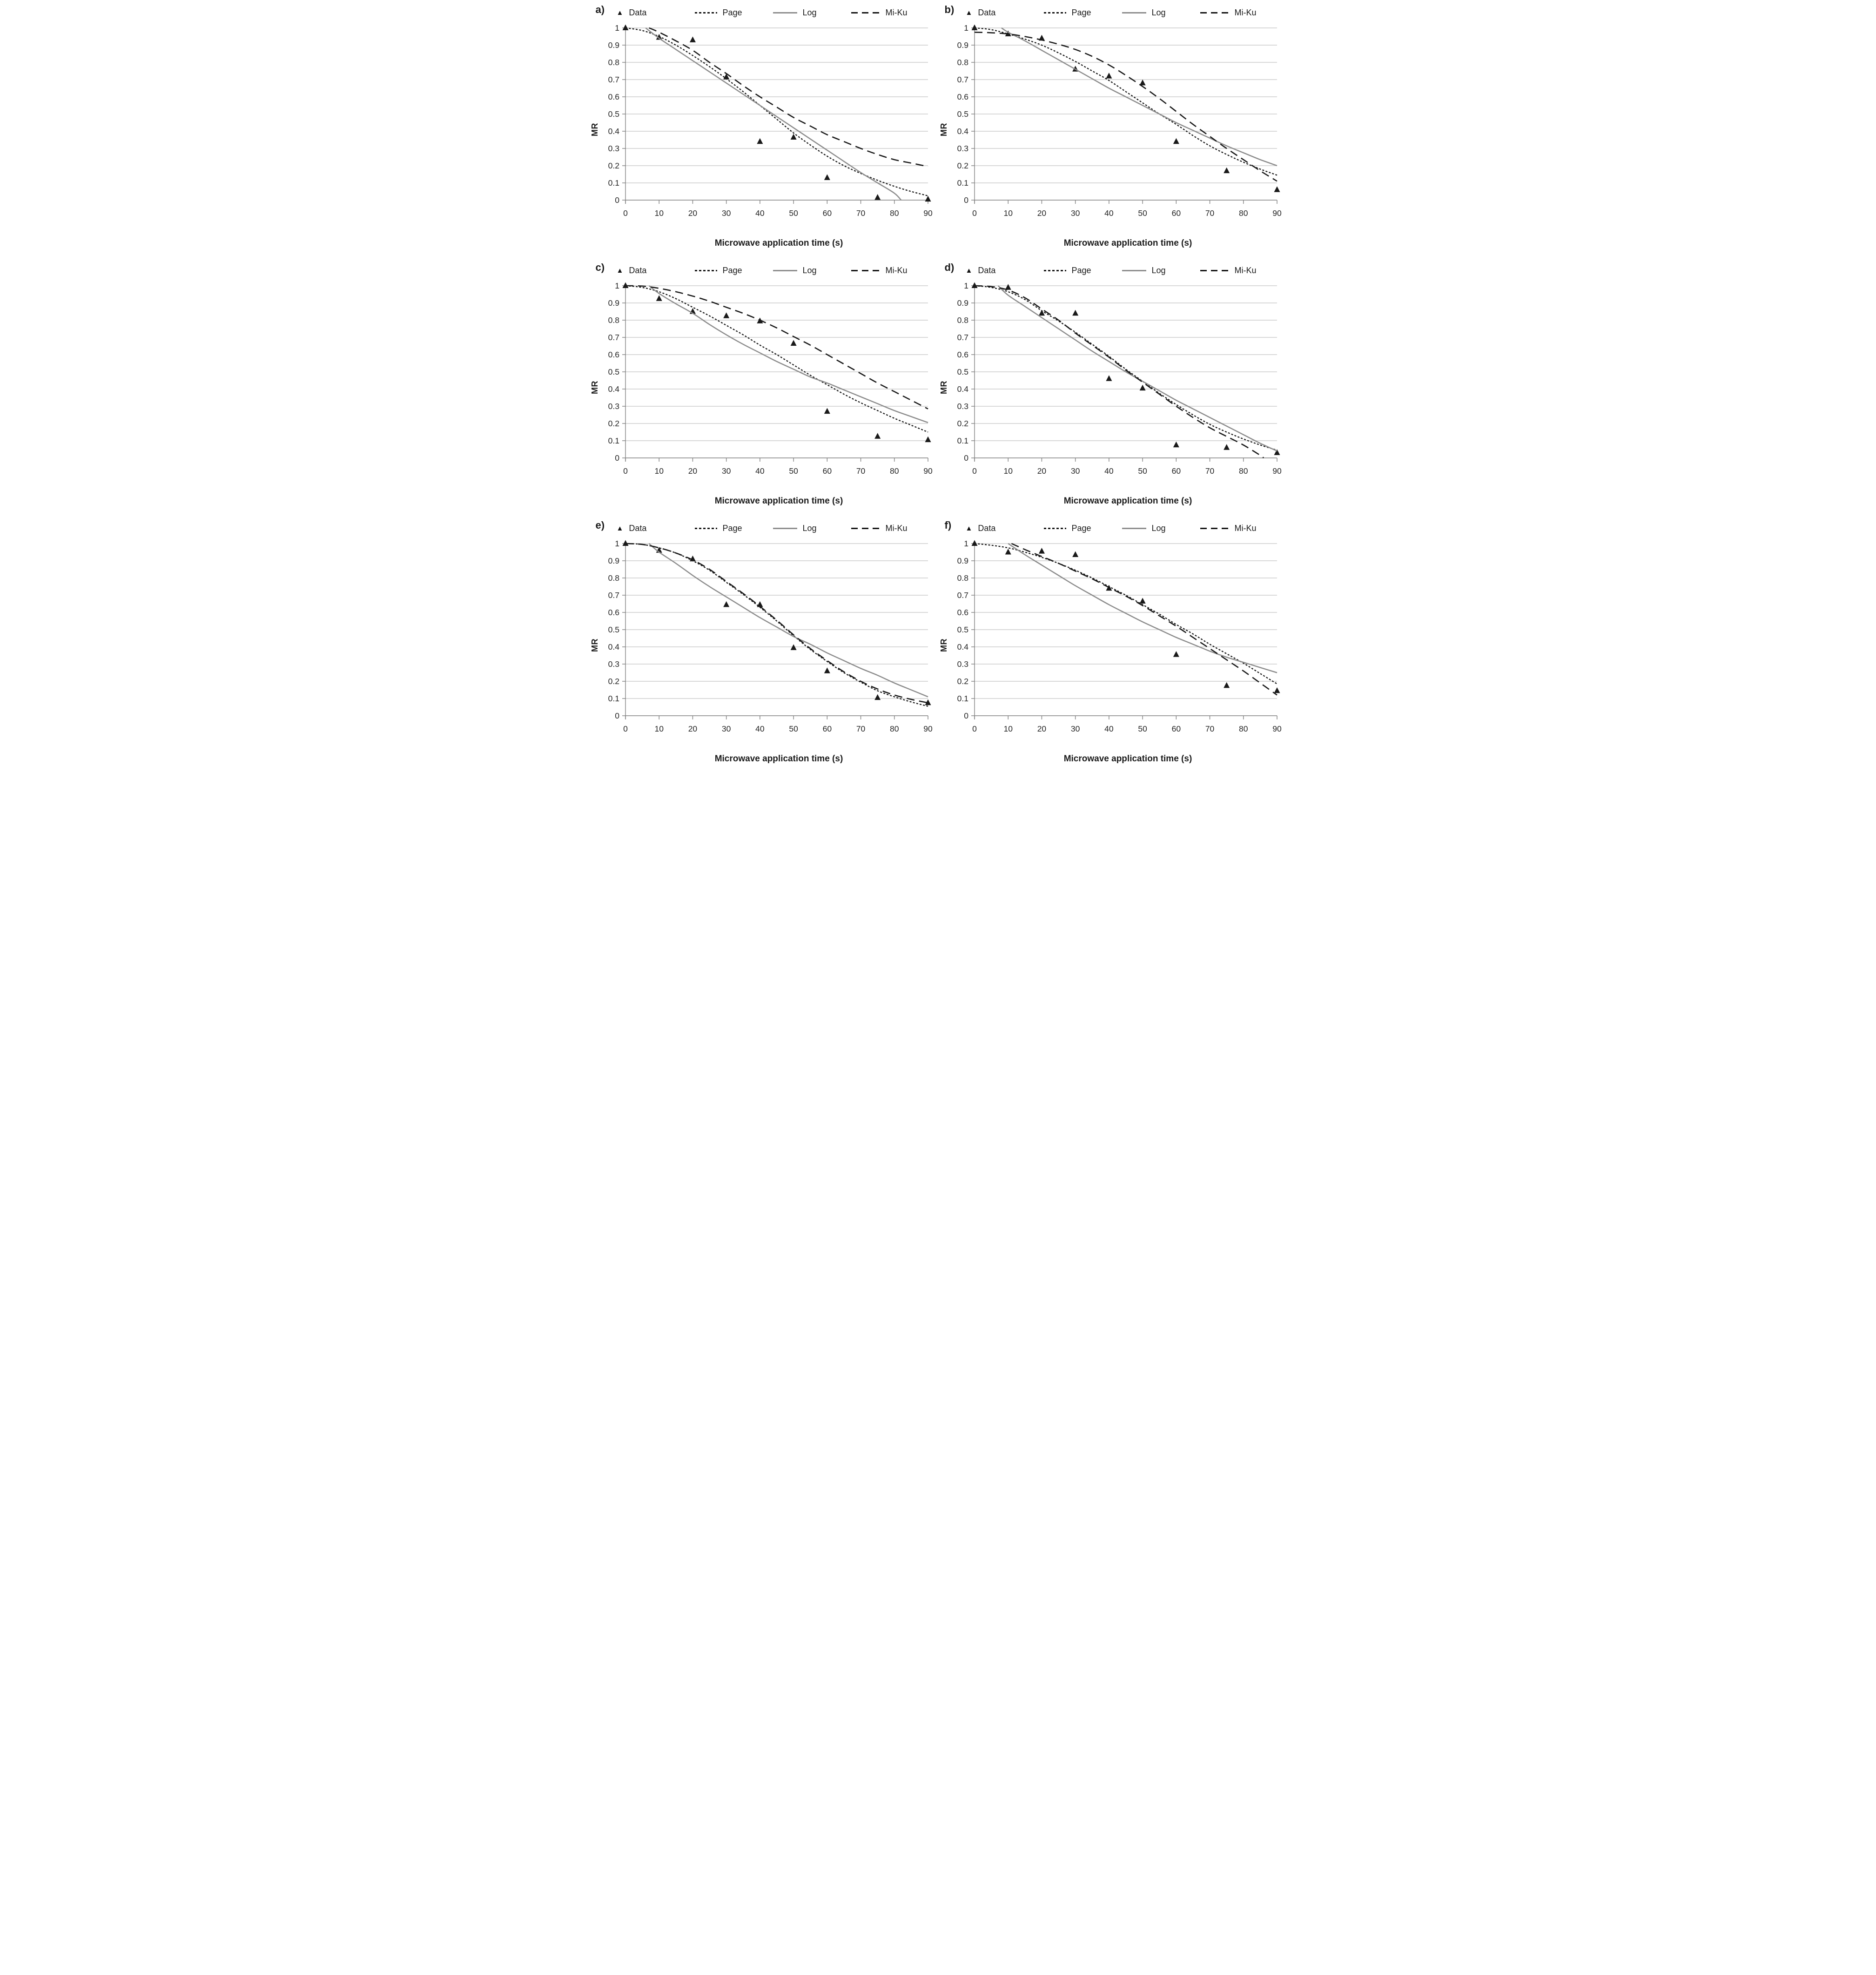  Describe the element at coordinates (659, 471) in the screenshot. I see `svg-text: 10` at that location.